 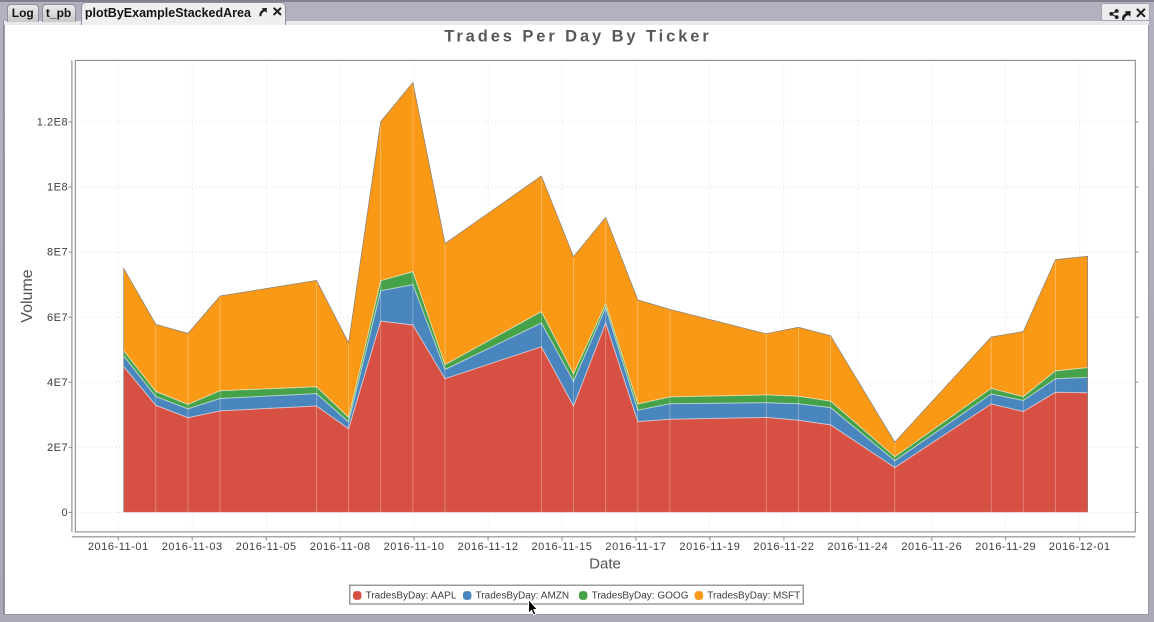 What do you see at coordinates (635, 547) in the screenshot?
I see `svg-text: 2016-11-17` at bounding box center [635, 547].